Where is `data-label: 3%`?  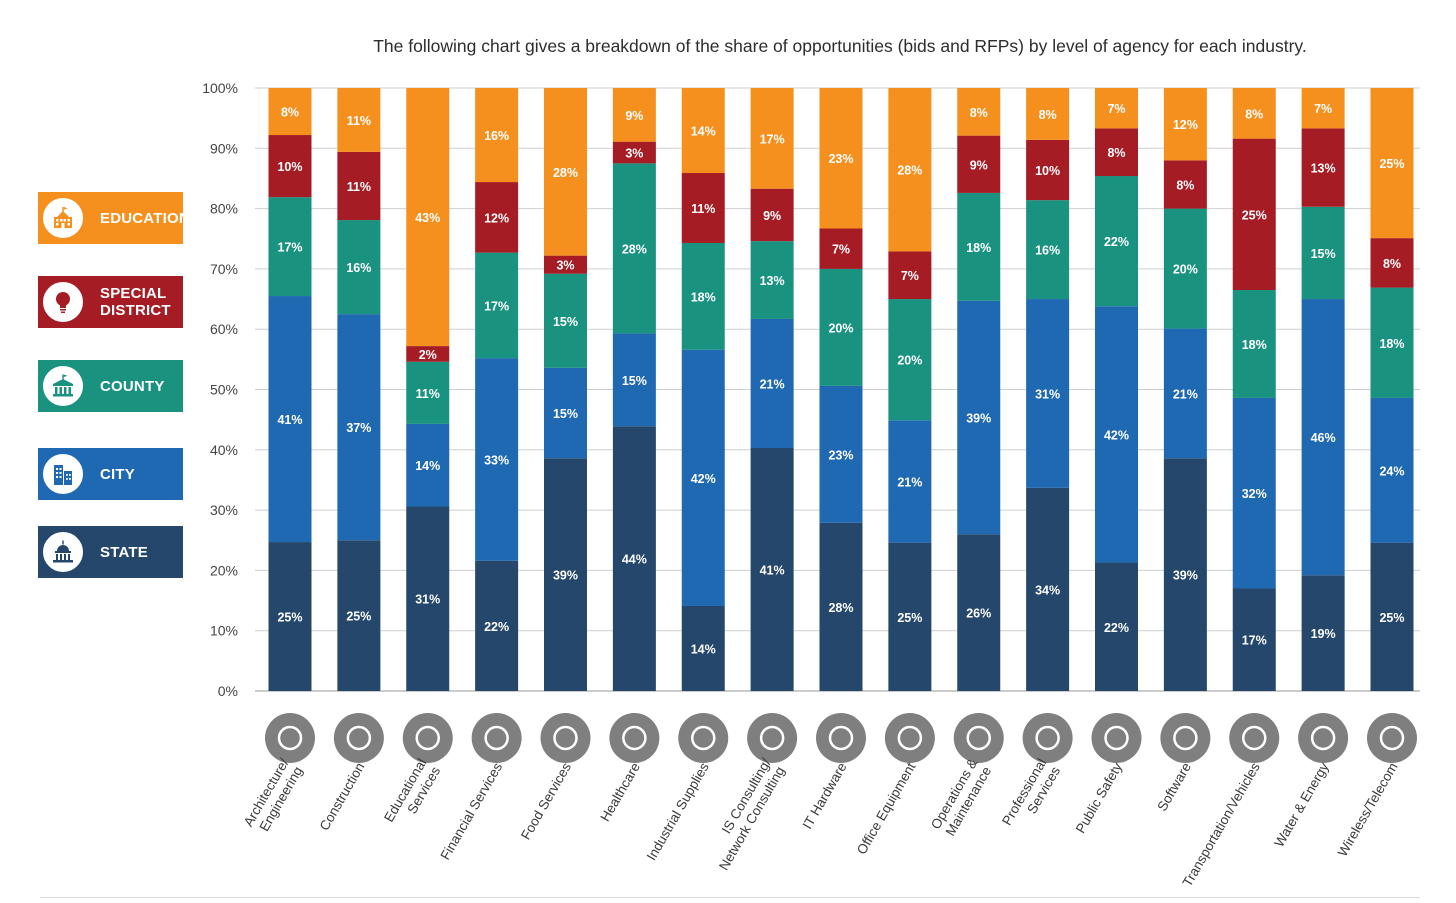 data-label: 3% is located at coordinates (634, 154).